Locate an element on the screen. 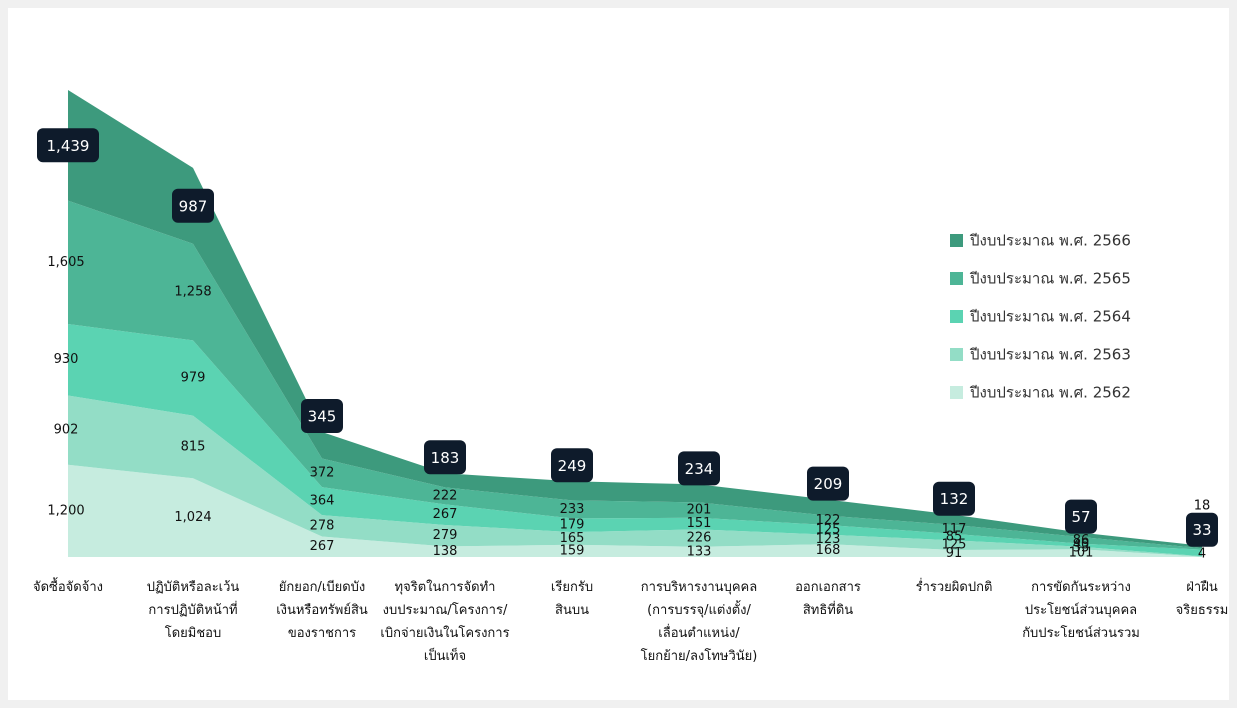 The width and height of the screenshot is (1237, 708). x-tick-line: ฝ่าฝืน is located at coordinates (1202, 587).